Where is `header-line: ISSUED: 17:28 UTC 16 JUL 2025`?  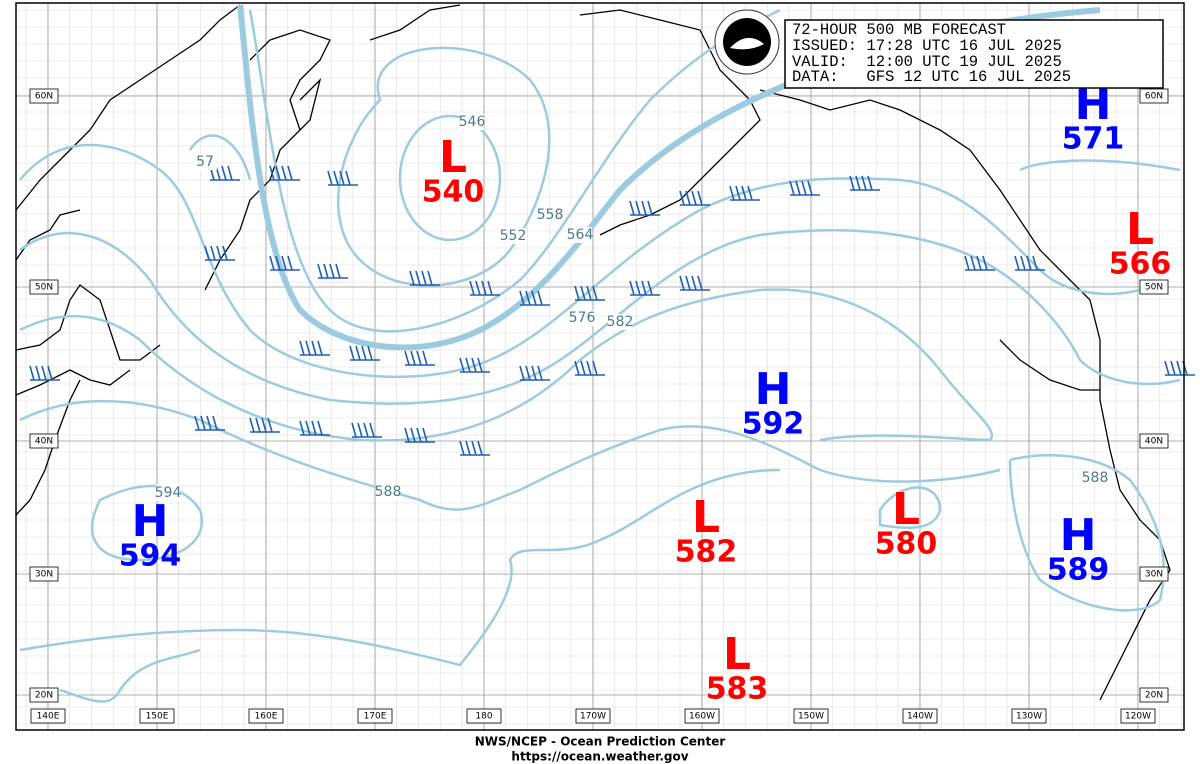
header-line: ISSUED: 17:28 UTC 16 JUL 2025 is located at coordinates (927, 46).